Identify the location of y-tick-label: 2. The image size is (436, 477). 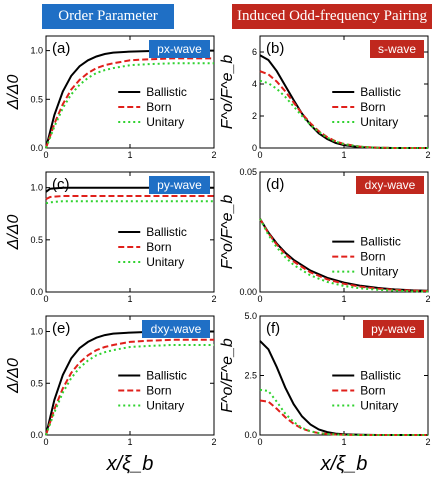
(254, 116).